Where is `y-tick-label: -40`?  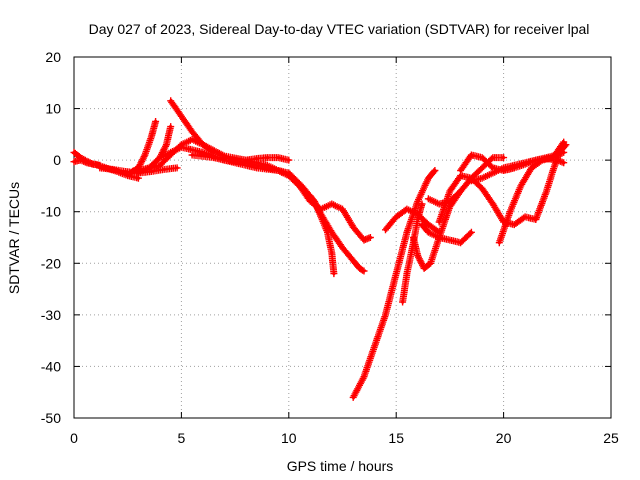
y-tick-label: -40 is located at coordinates (51, 366).